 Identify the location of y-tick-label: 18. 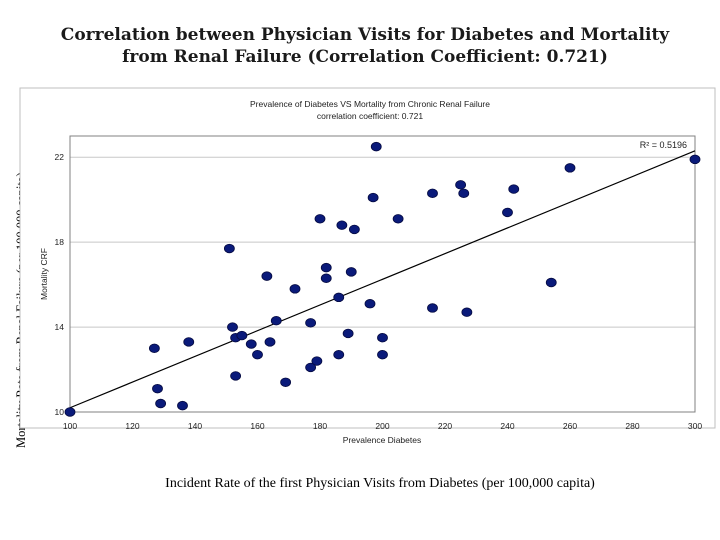
(60, 242).